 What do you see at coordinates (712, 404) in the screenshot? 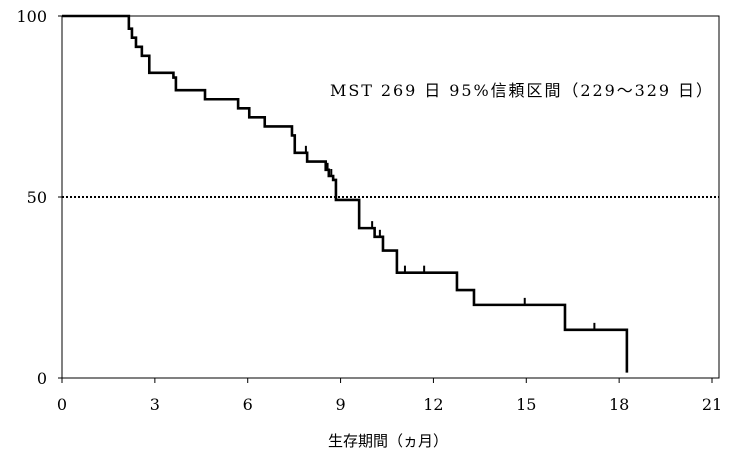
I see `x-tick-label: 21` at bounding box center [712, 404].